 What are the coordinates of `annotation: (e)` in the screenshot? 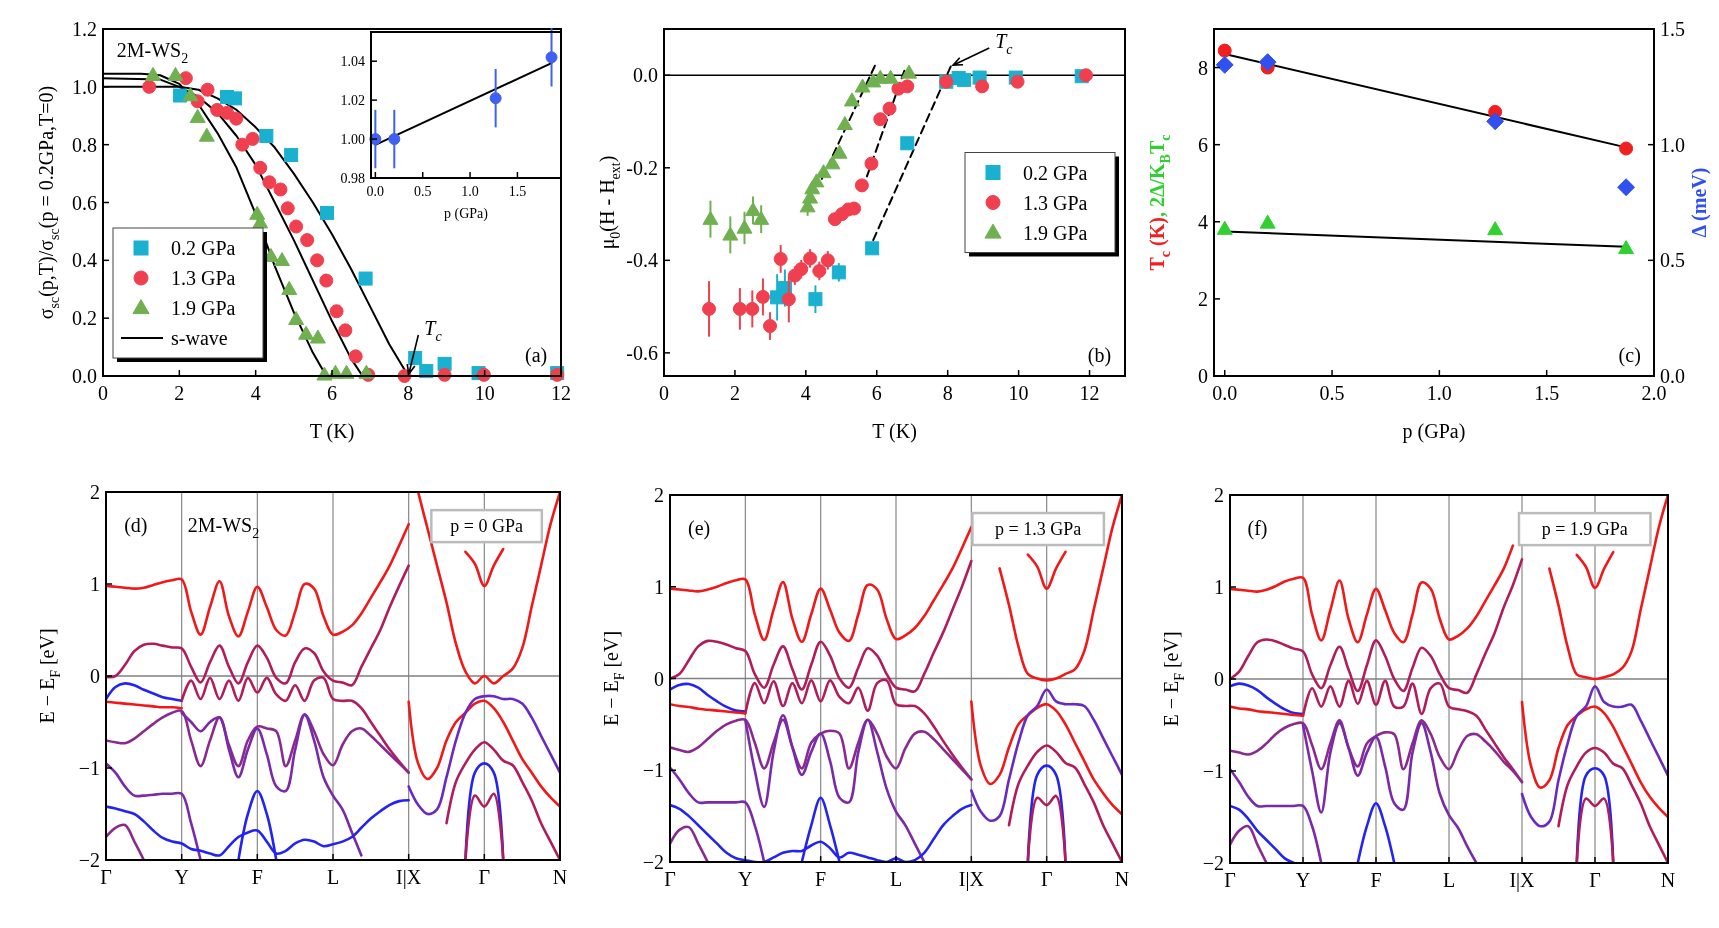 It's located at (699, 529).